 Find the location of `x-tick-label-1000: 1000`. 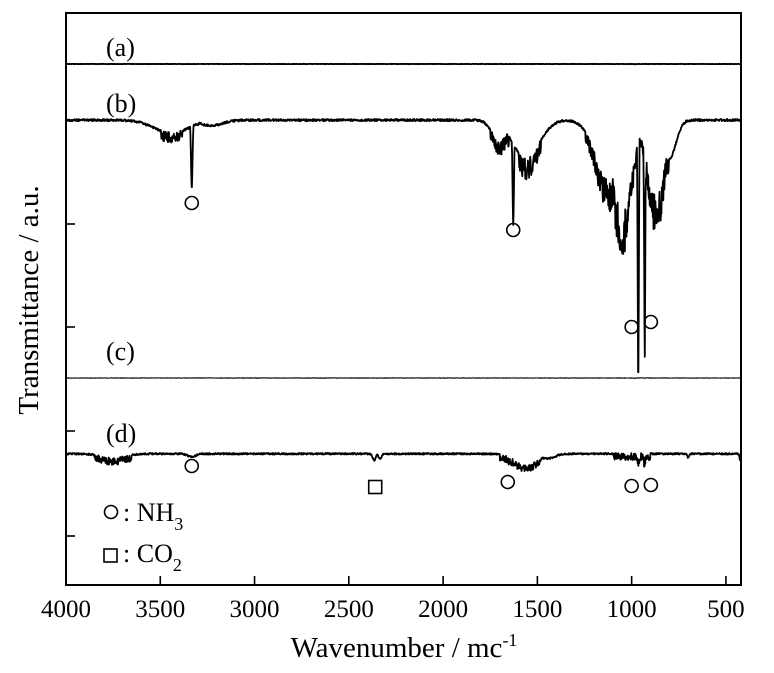

x-tick-label-1000: 1000 is located at coordinates (632, 609).